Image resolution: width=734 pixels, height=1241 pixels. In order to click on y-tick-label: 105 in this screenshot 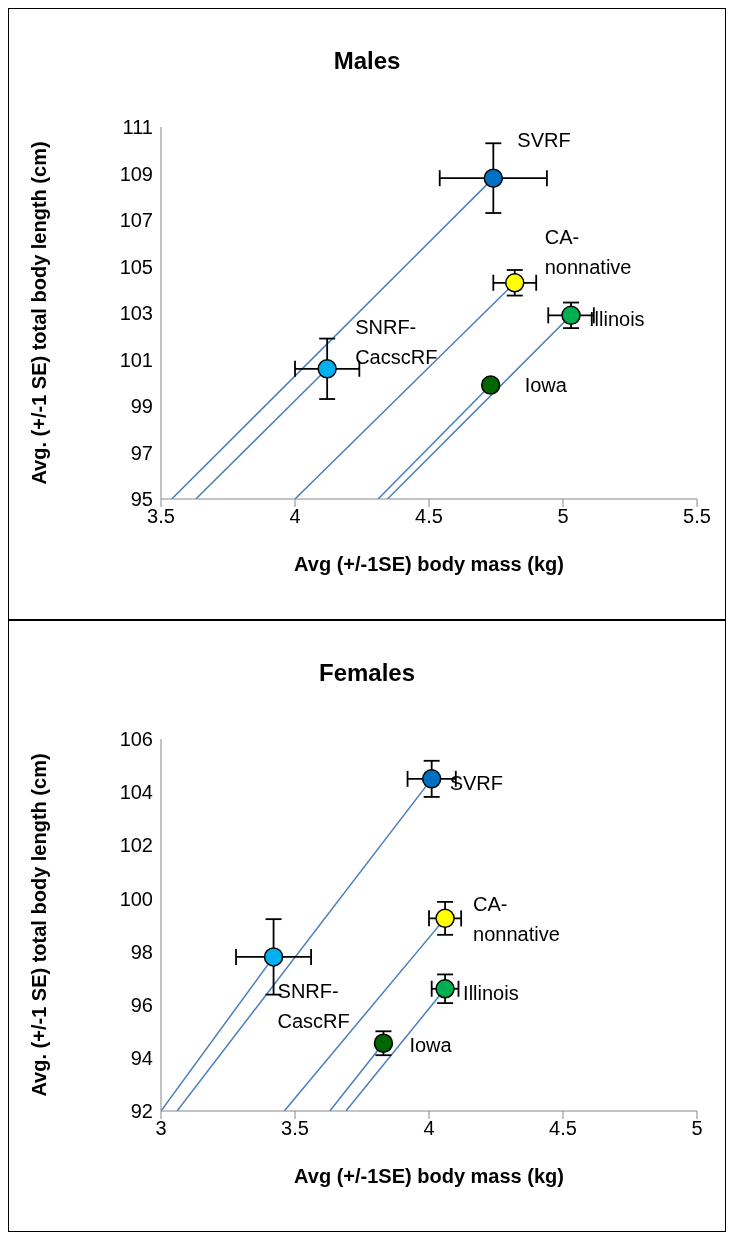, I will do `click(136, 266)`.